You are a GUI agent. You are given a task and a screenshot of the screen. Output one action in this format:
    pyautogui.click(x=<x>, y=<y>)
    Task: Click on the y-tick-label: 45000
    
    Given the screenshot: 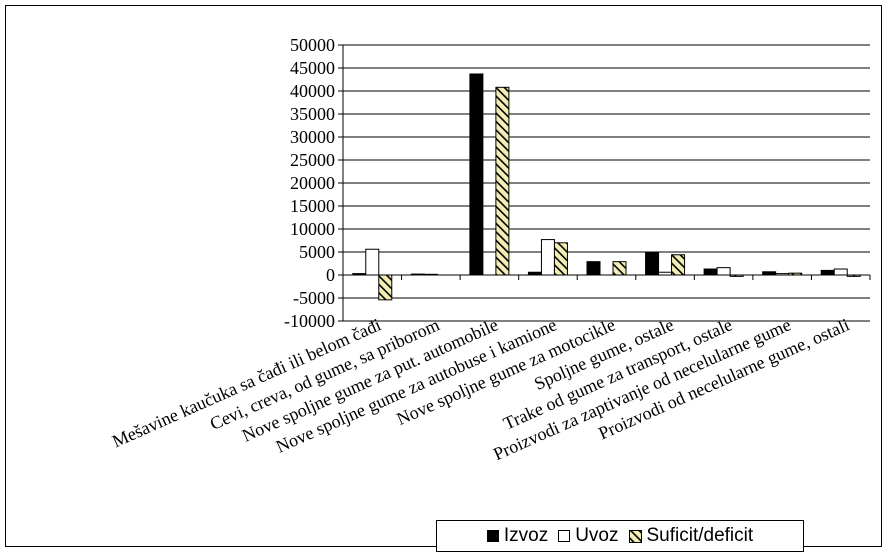 What is the action you would take?
    pyautogui.click(x=312, y=68)
    